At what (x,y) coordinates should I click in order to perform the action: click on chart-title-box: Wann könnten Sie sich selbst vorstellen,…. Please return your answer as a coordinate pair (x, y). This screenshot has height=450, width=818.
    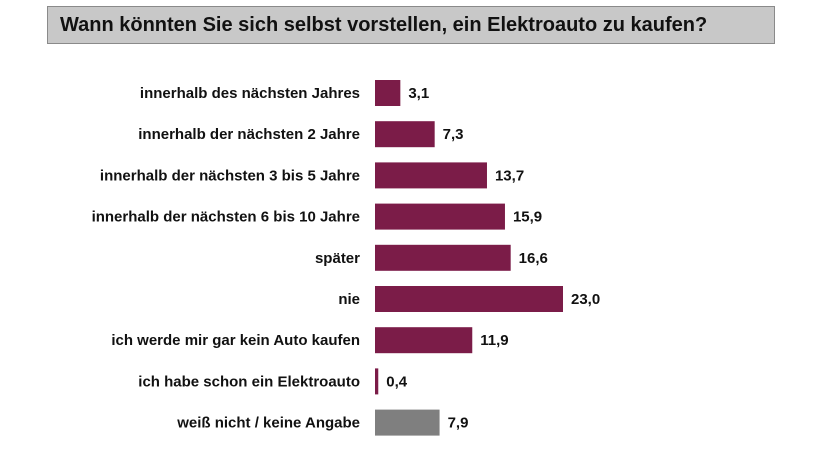
    Looking at the image, I should click on (411, 25).